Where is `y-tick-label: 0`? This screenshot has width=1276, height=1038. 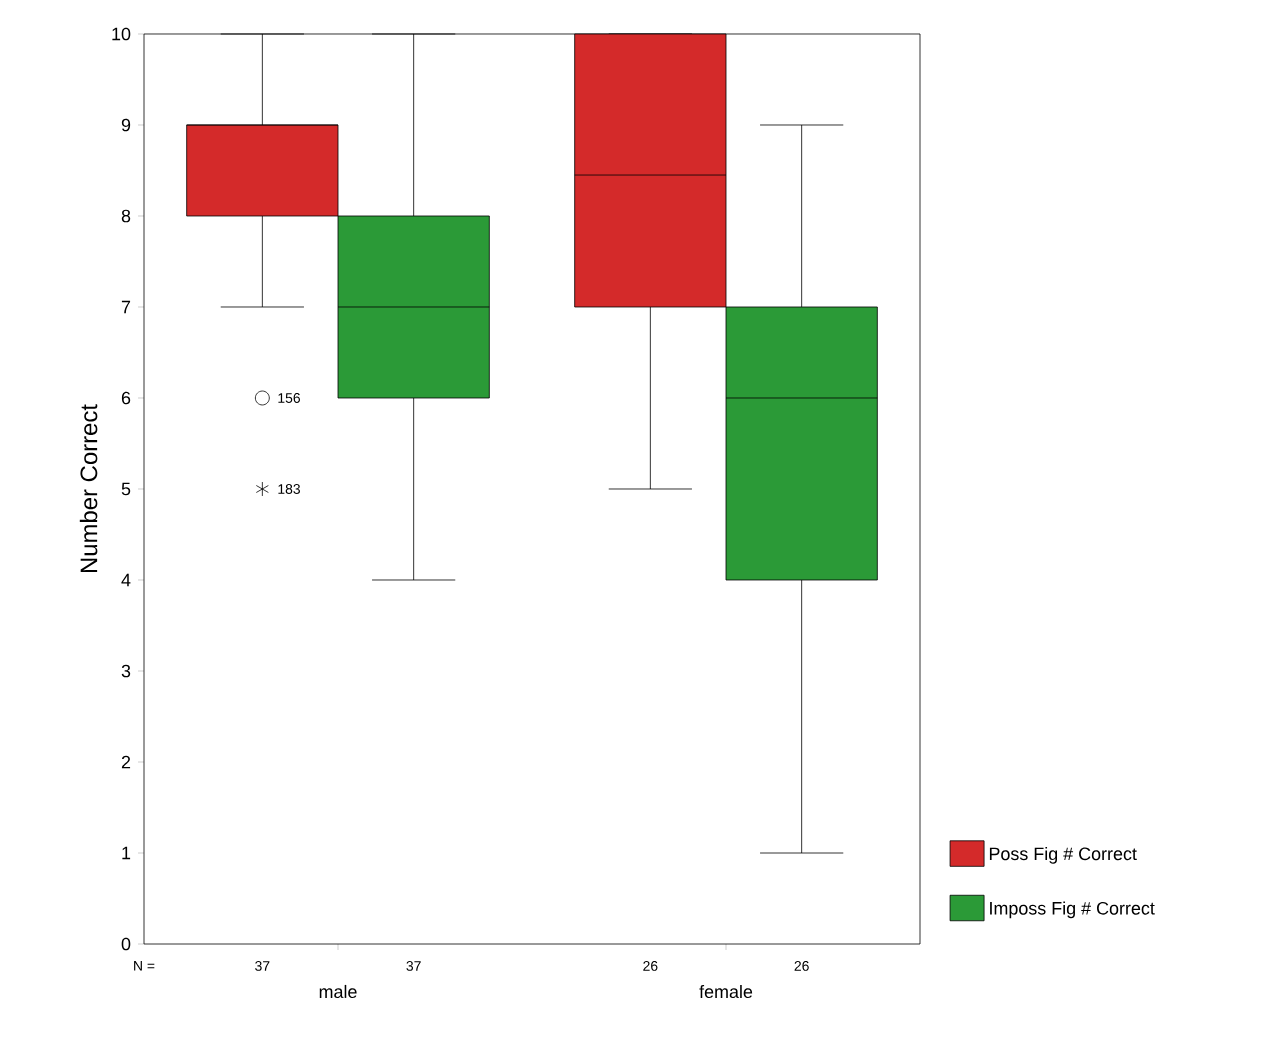
y-tick-label: 0 is located at coordinates (126, 944).